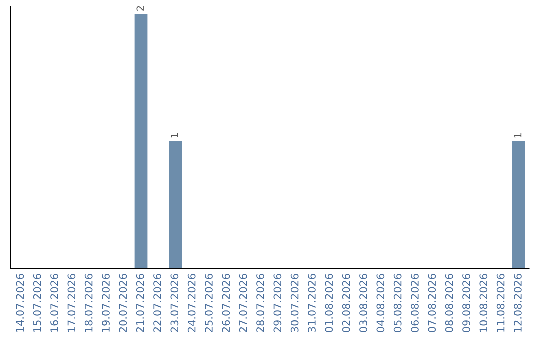 The image size is (540, 340). What do you see at coordinates (346, 303) in the screenshot?
I see `x-tick-label: 02.08.2026` at bounding box center [346, 303].